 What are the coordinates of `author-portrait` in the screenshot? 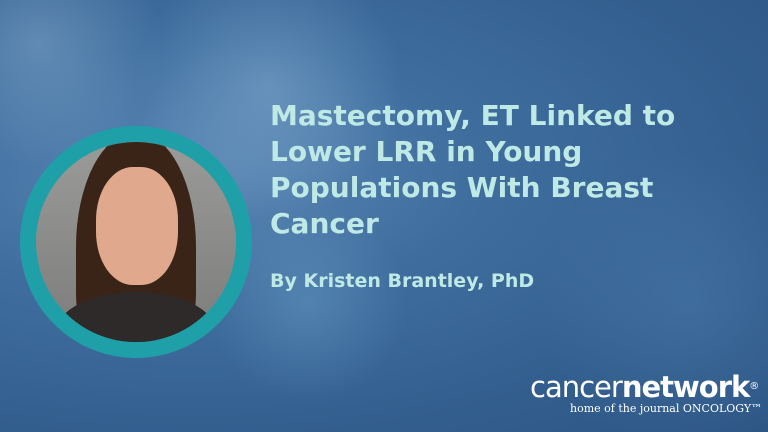 It's located at (136, 242).